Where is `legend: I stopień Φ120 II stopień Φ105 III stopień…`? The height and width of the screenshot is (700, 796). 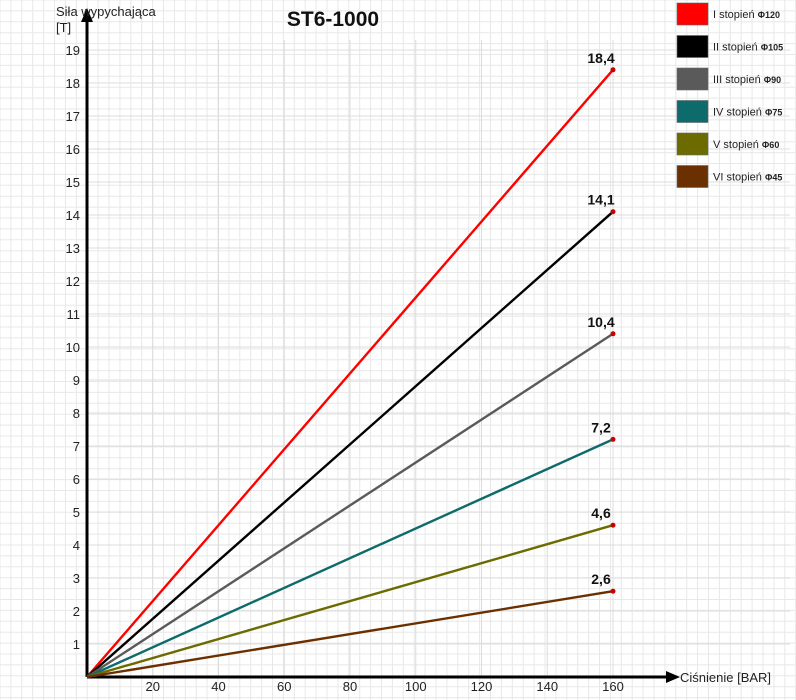
legend: I stopień Φ120 II stopień Φ105 III stopień… is located at coordinates (729, 95).